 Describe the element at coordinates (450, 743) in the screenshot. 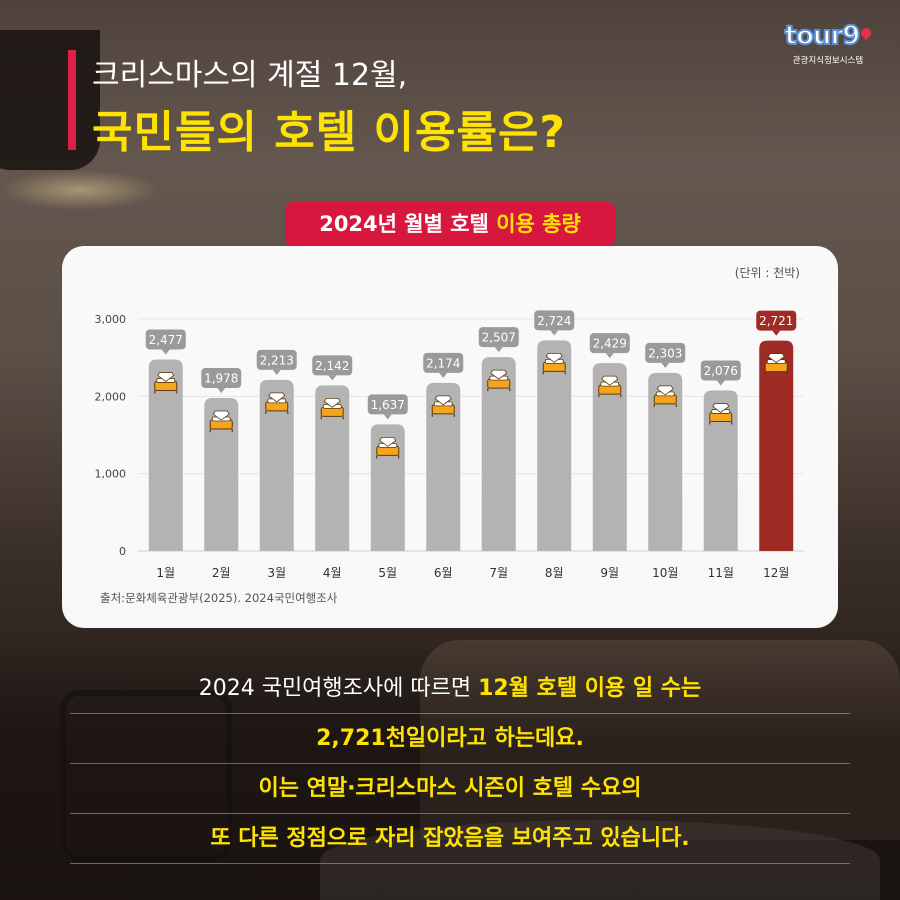

I see `body-line-2: 2,721천일이라고 하는데요.` at that location.